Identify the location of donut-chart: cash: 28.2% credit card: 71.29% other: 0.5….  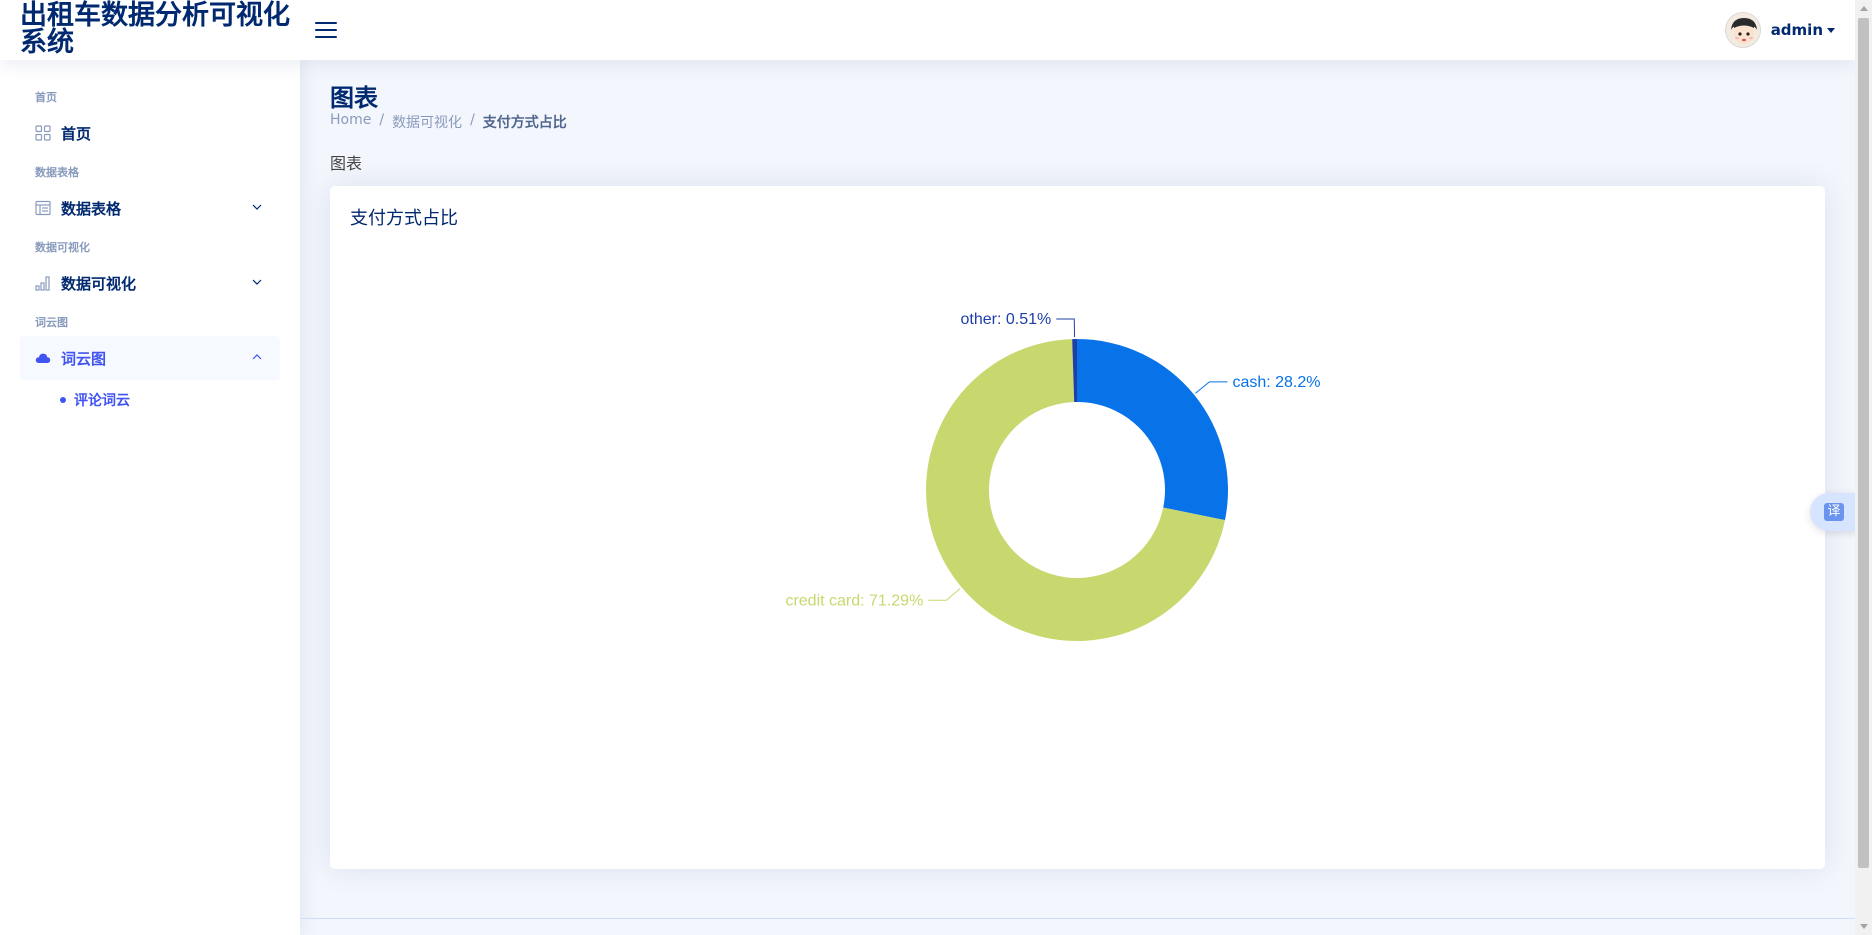
(1053, 476).